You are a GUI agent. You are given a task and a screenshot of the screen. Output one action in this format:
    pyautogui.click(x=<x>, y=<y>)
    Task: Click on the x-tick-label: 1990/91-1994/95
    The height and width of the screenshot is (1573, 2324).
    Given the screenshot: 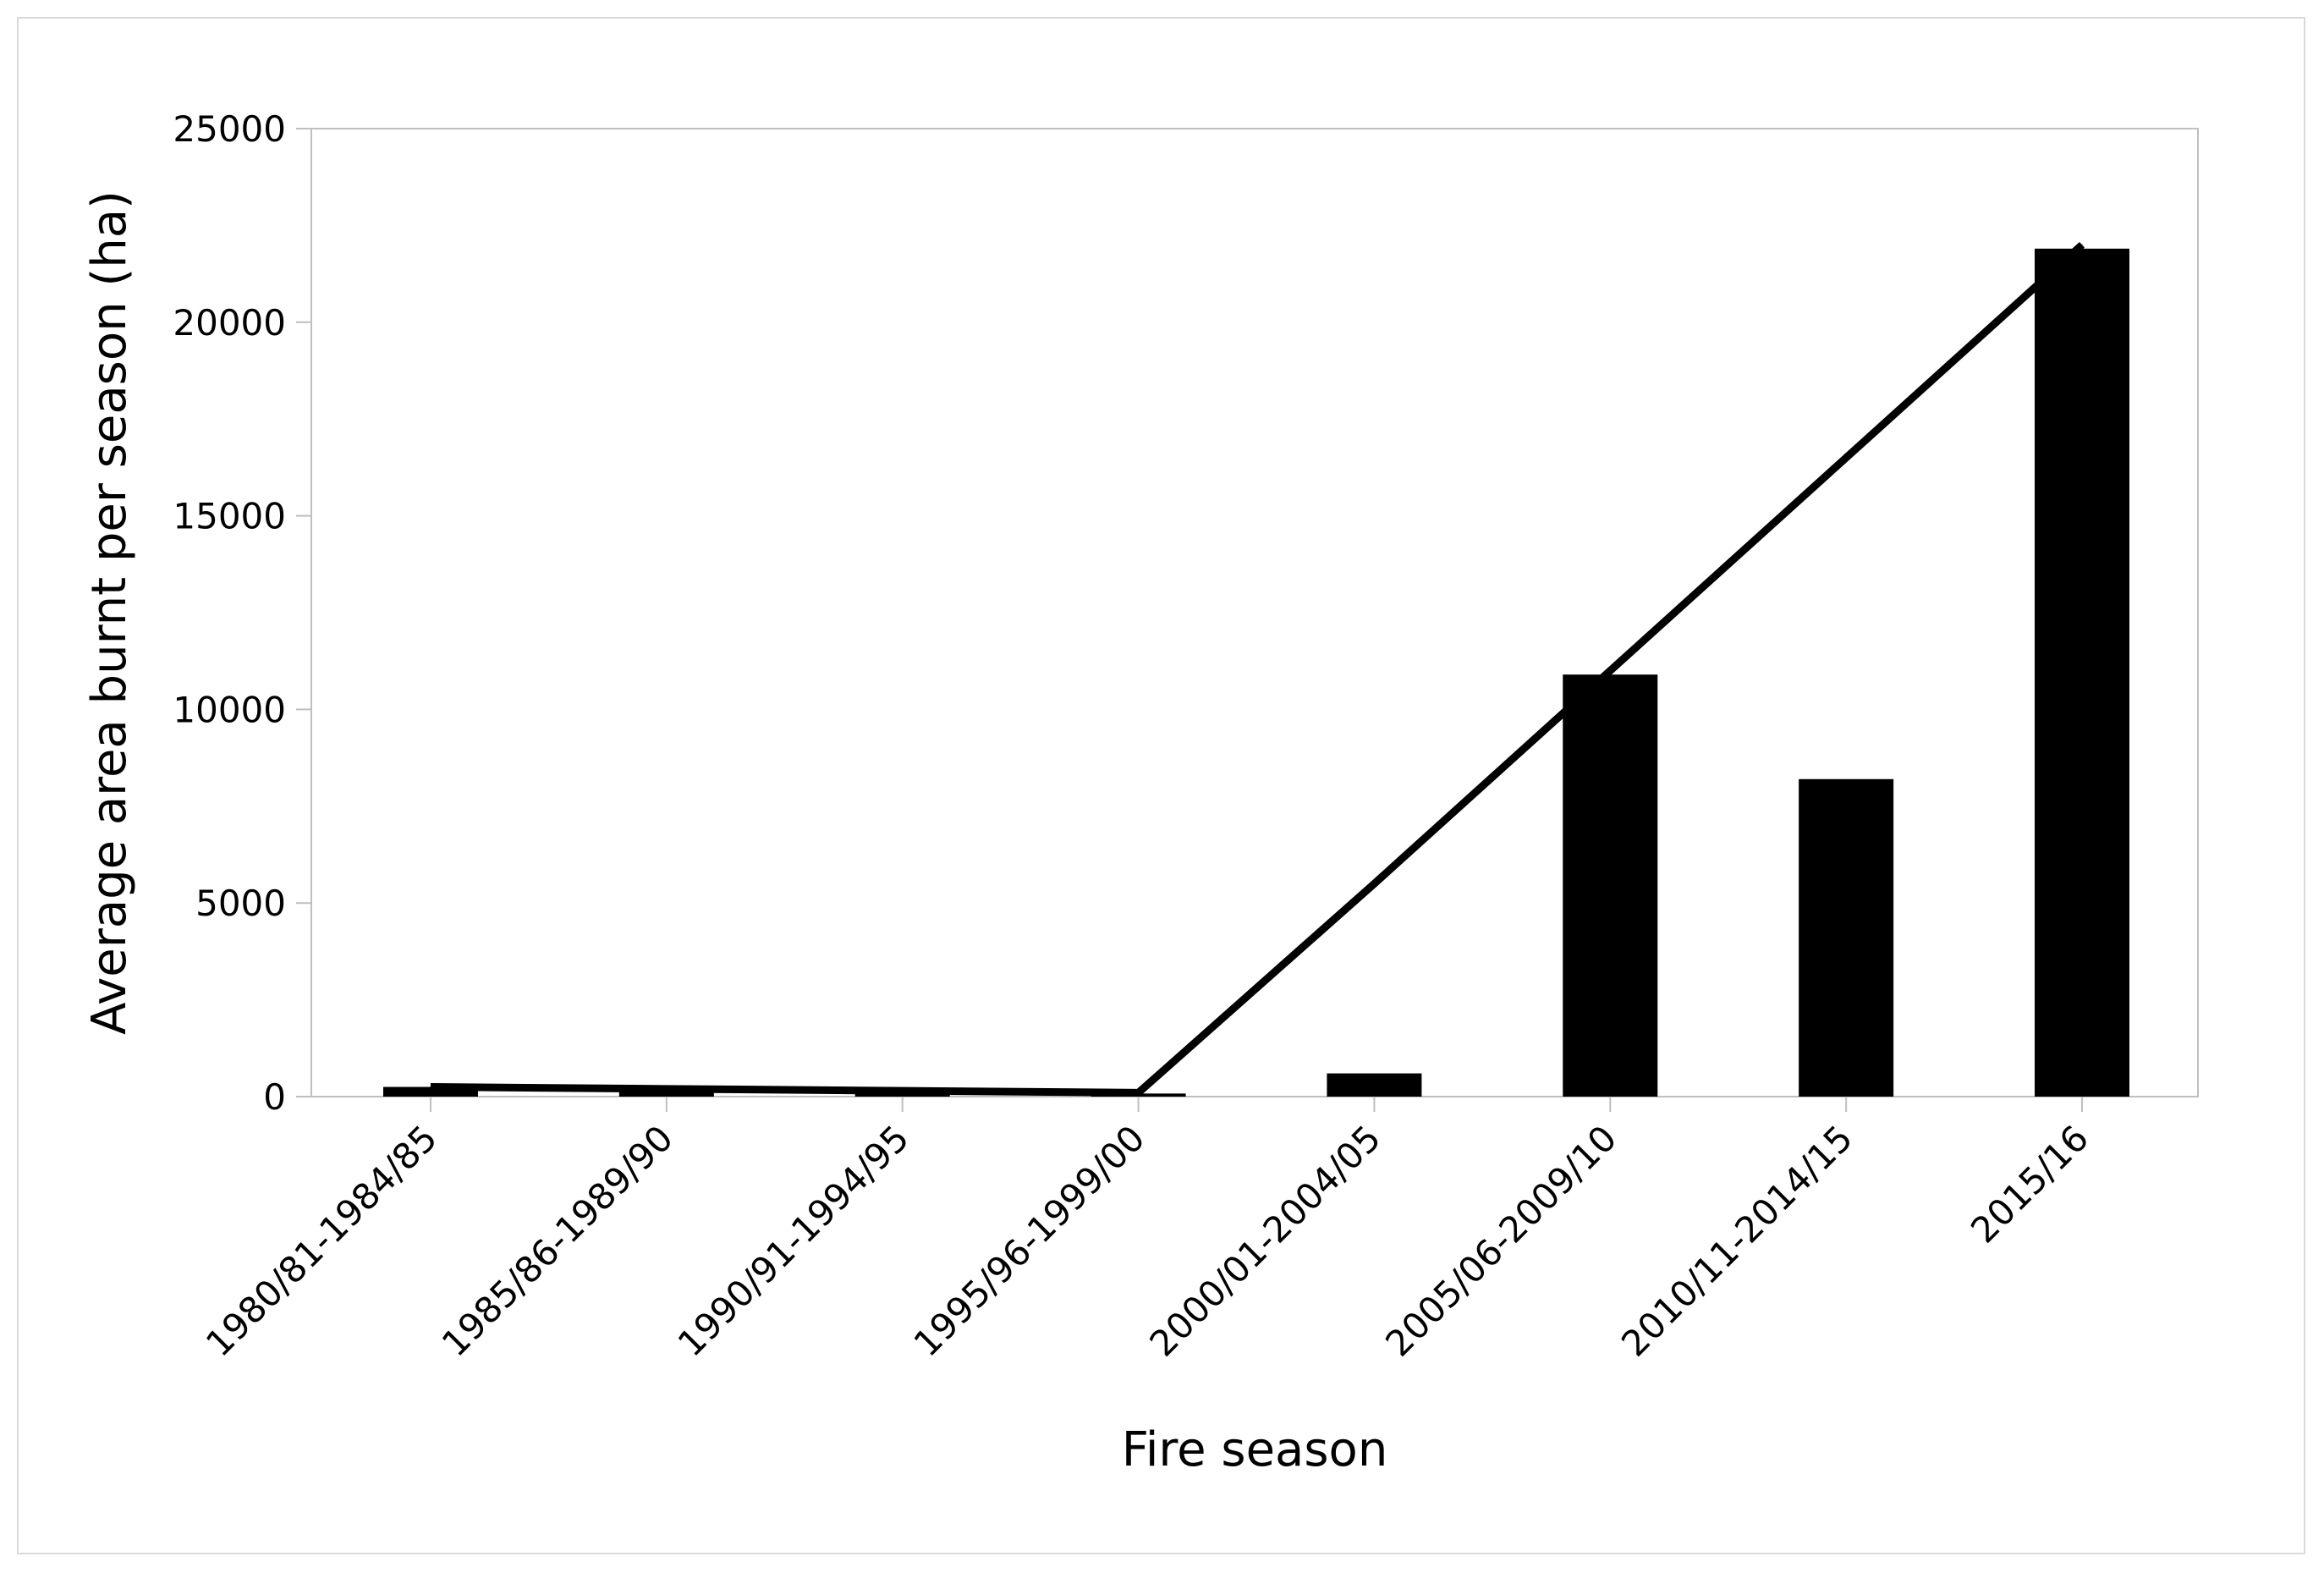 What is the action you would take?
    pyautogui.click(x=793, y=1241)
    